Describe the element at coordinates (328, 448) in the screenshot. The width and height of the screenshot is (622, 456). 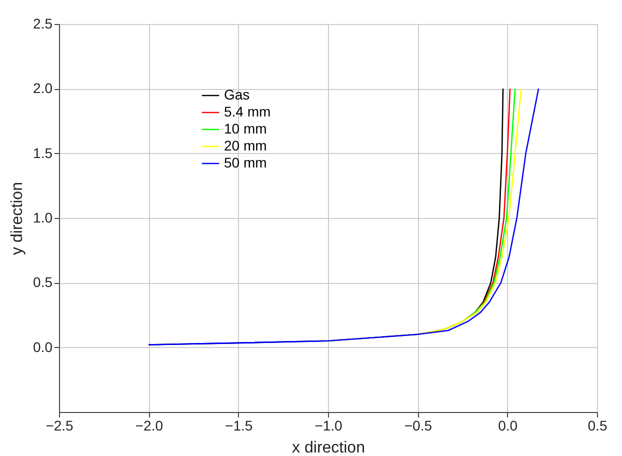
I see `x-axis-title: x direction` at that location.